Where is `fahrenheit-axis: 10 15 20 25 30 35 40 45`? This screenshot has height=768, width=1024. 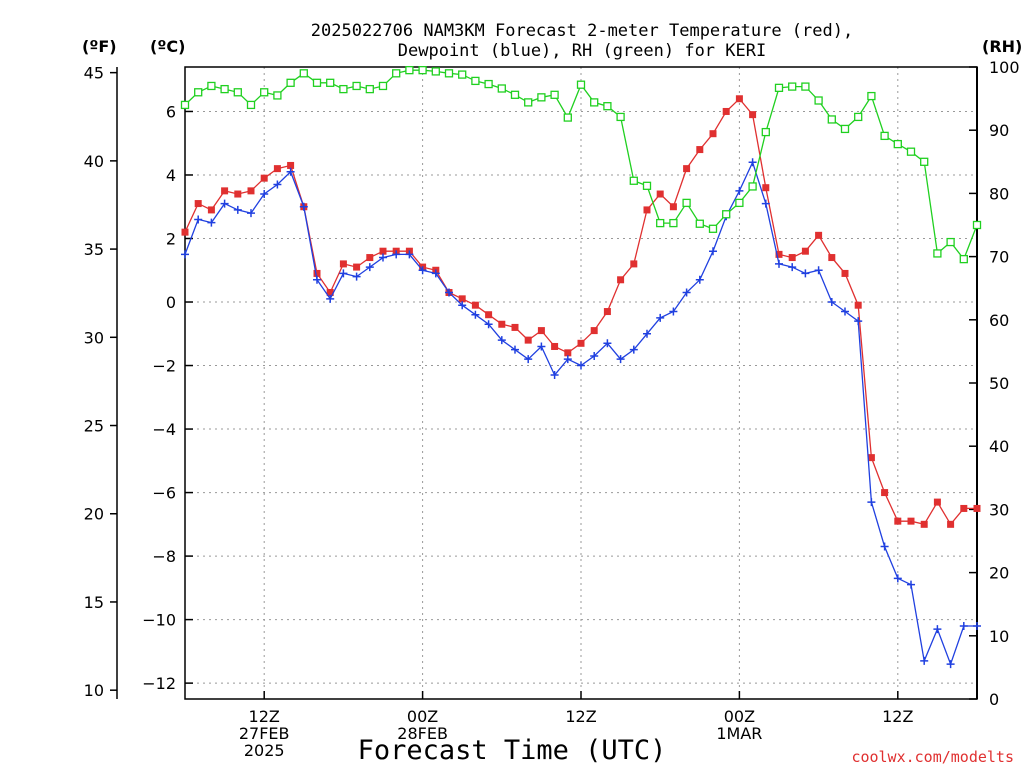
fahrenheit-axis: 10 15 20 25 30 35 40 45 is located at coordinates (100, 382).